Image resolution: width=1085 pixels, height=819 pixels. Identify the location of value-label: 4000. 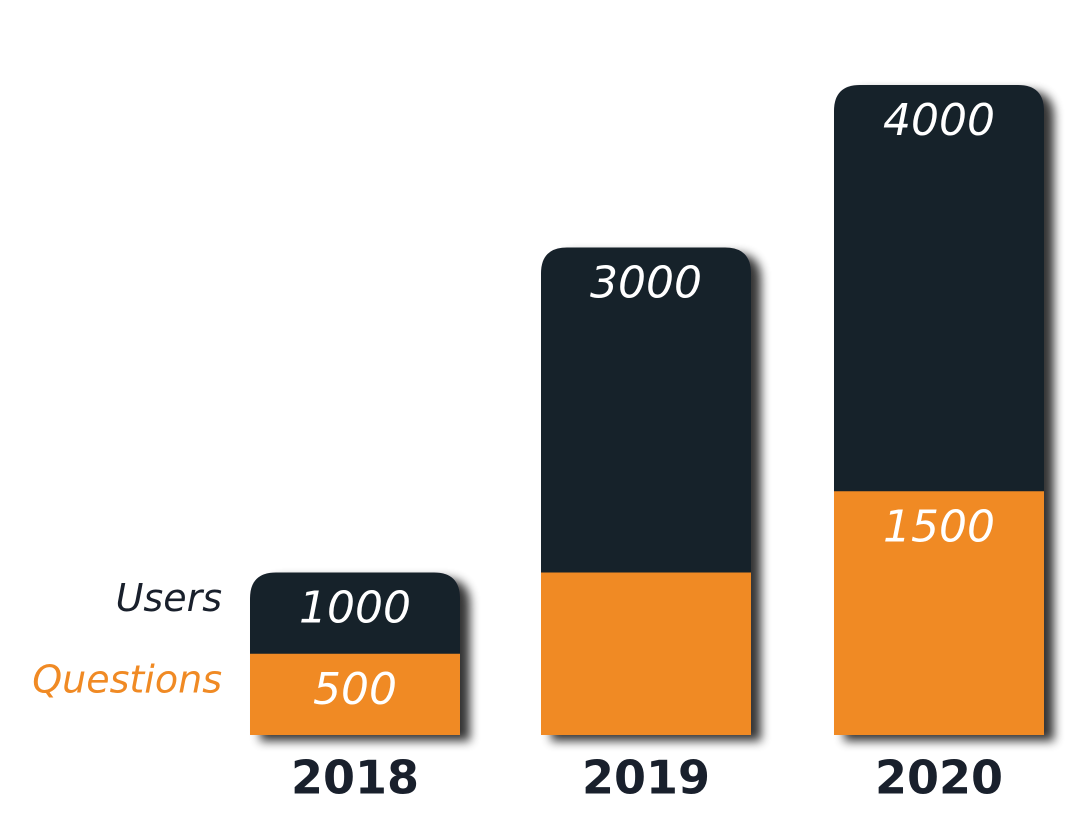
(939, 120).